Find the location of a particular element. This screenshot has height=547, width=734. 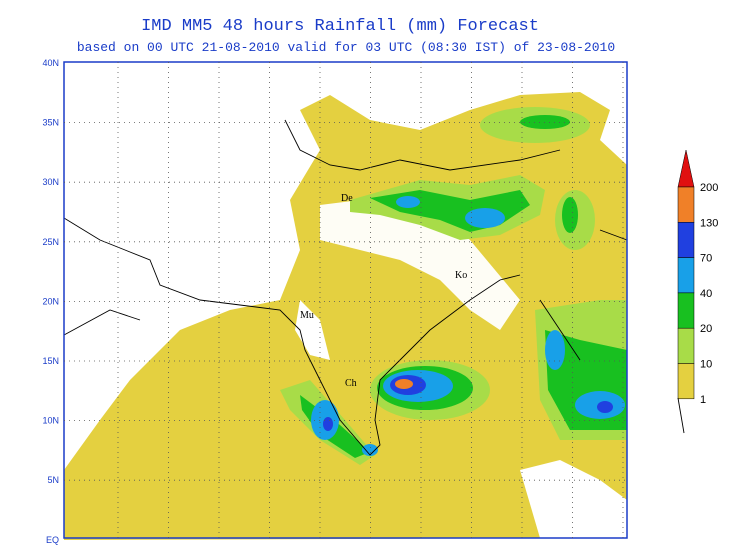

title: IMD MM5 48 hours Rainfall (mm) Forecast is located at coordinates (340, 26).